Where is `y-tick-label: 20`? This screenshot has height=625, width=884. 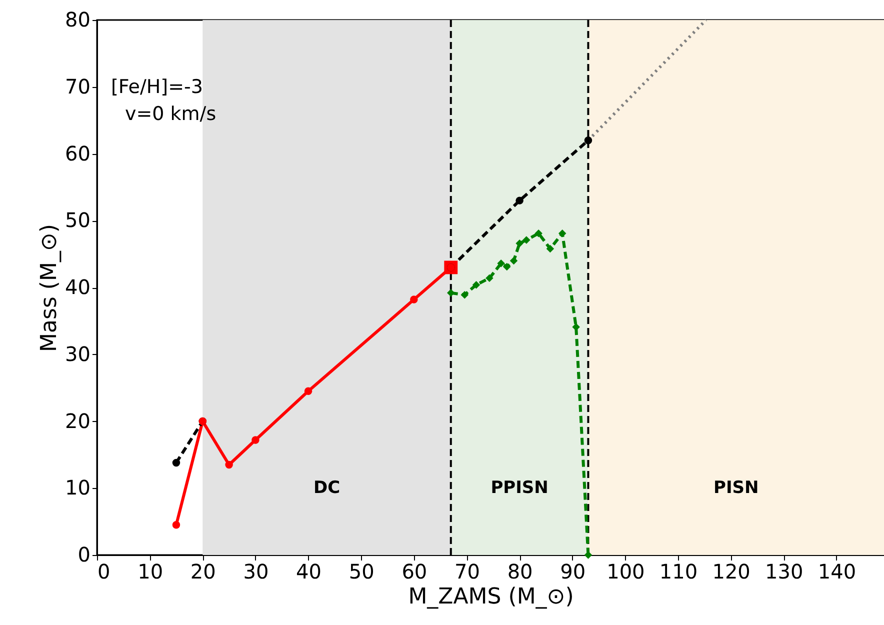 y-tick-label: 20 is located at coordinates (77, 420).